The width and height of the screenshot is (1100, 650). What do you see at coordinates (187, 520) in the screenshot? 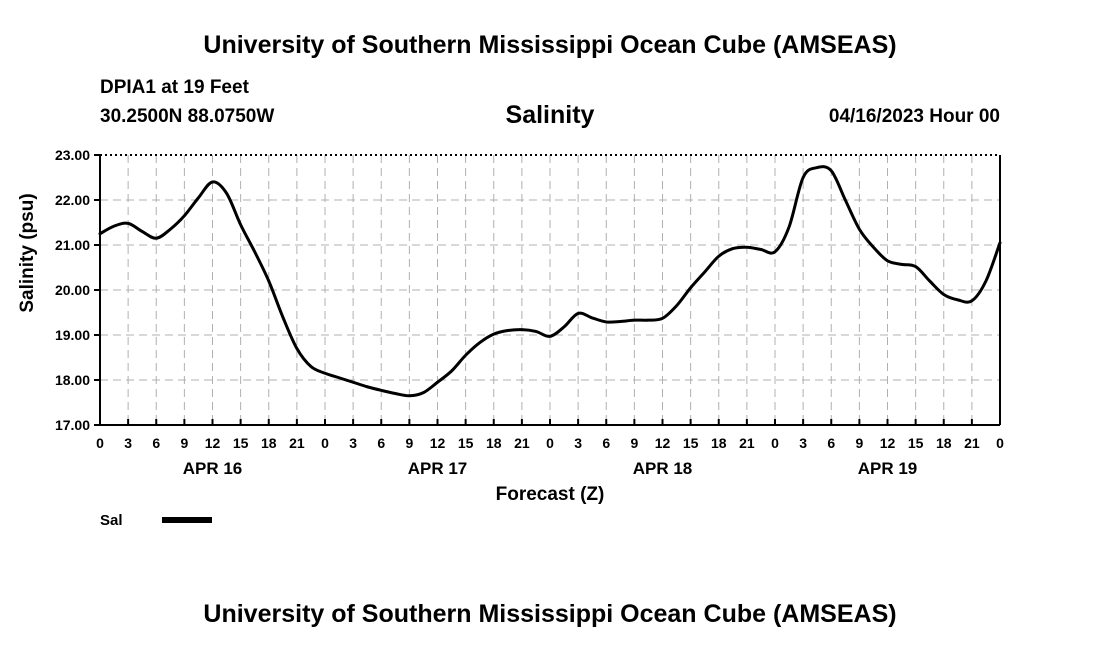
I see `legend-swatch` at bounding box center [187, 520].